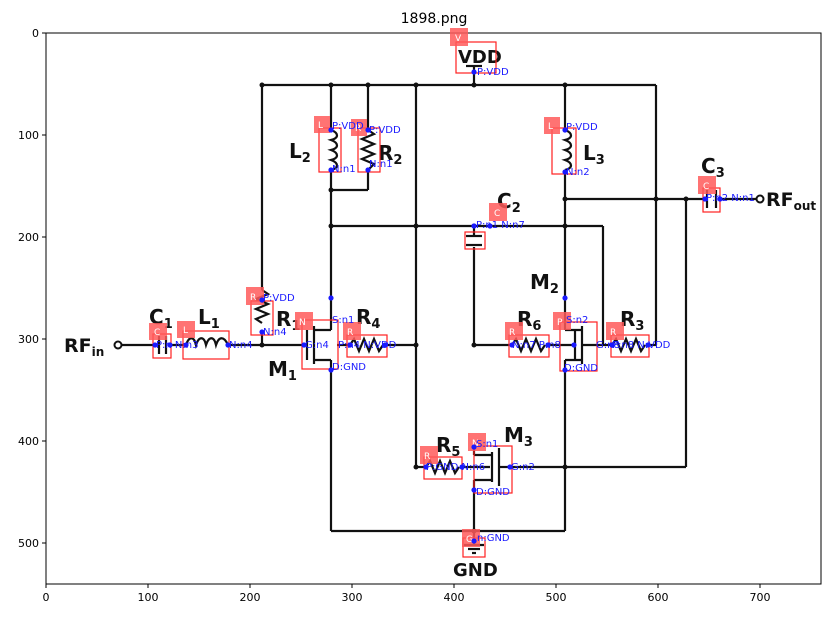 This screenshot has width=831, height=619. I want to click on x-tick-label: 300, so click(352, 597).